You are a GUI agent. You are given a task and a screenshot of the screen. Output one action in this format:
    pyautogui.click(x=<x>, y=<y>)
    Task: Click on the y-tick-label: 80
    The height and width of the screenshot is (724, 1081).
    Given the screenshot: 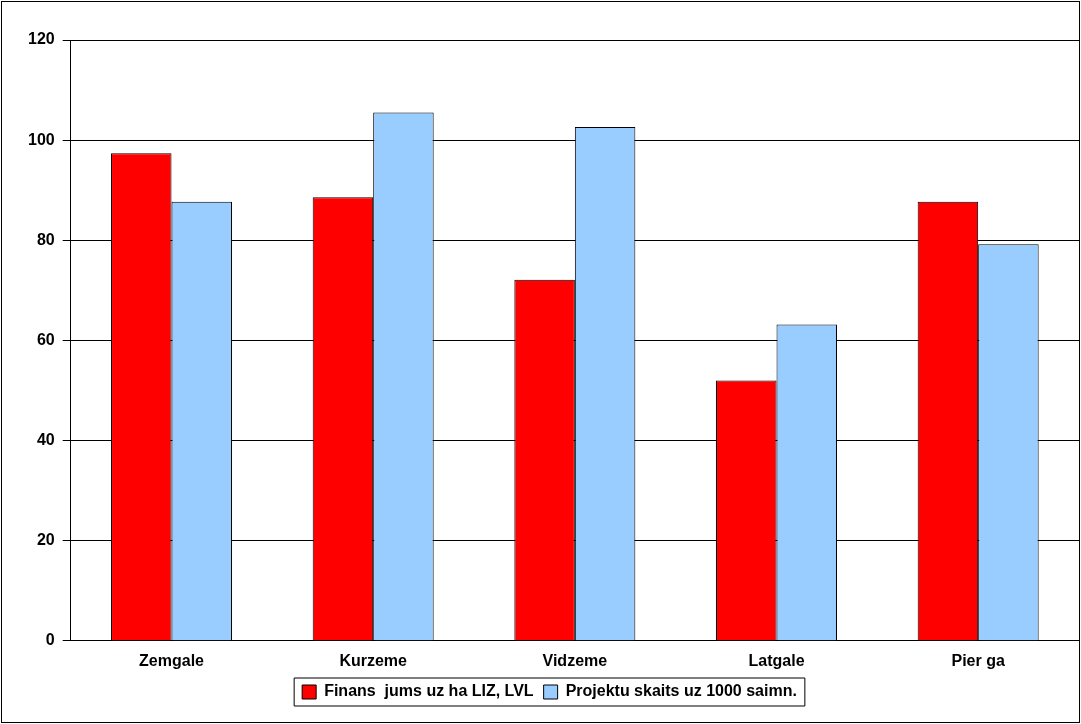 What is the action you would take?
    pyautogui.click(x=45, y=239)
    